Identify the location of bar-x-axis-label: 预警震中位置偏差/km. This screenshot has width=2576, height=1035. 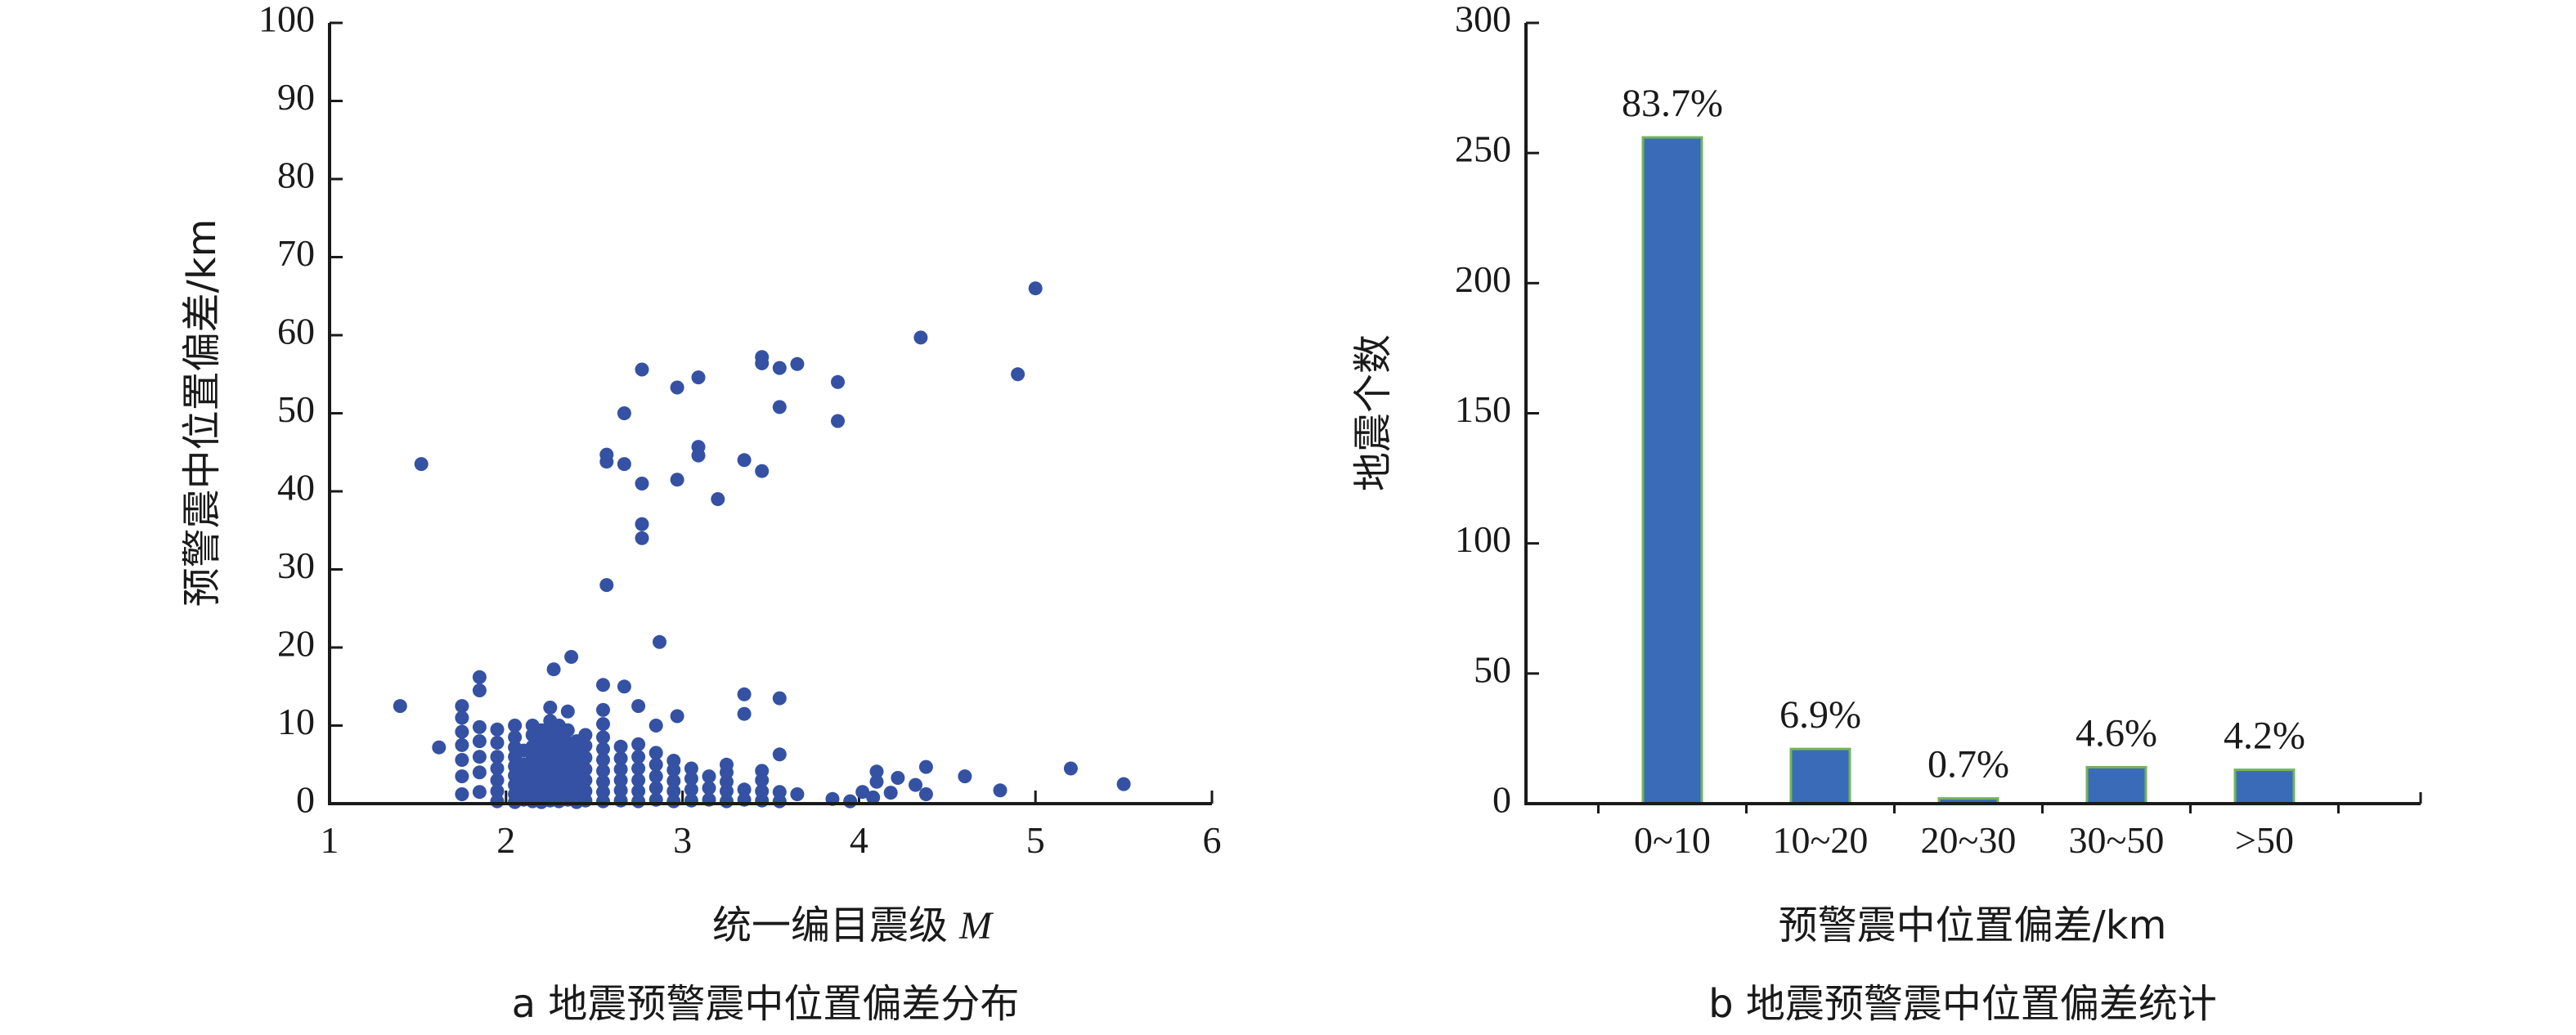
(1973, 925).